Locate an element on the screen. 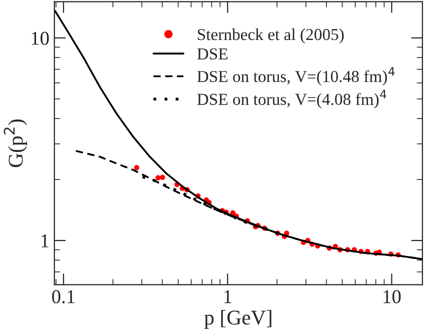 Image resolution: width=425 pixels, height=333 pixels. x-tick-label: 10 is located at coordinates (392, 297).